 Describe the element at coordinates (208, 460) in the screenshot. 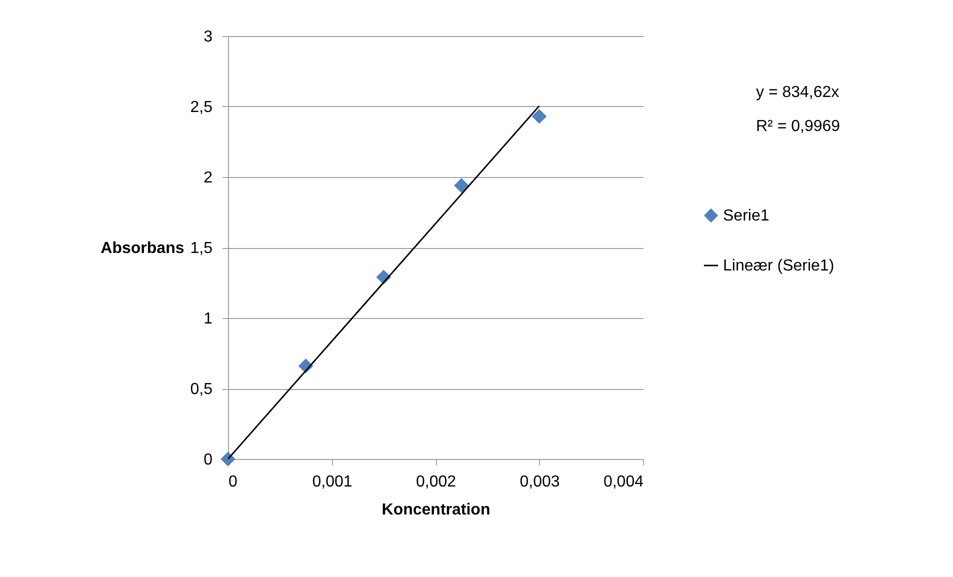

I see `y-tick-label: 0` at that location.